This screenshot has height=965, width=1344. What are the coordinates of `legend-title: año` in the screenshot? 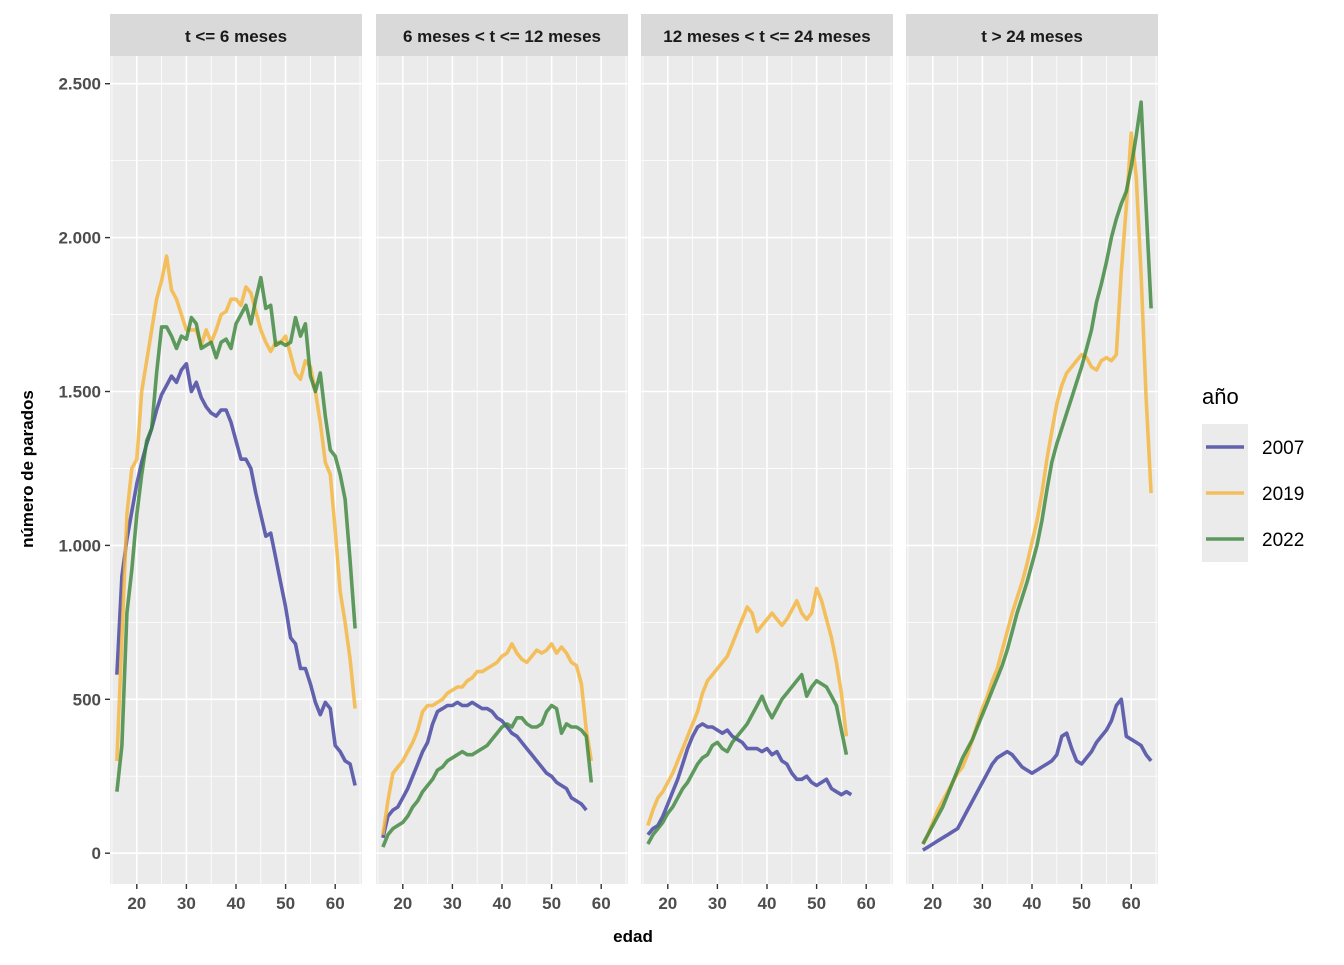 It's located at (1220, 396).